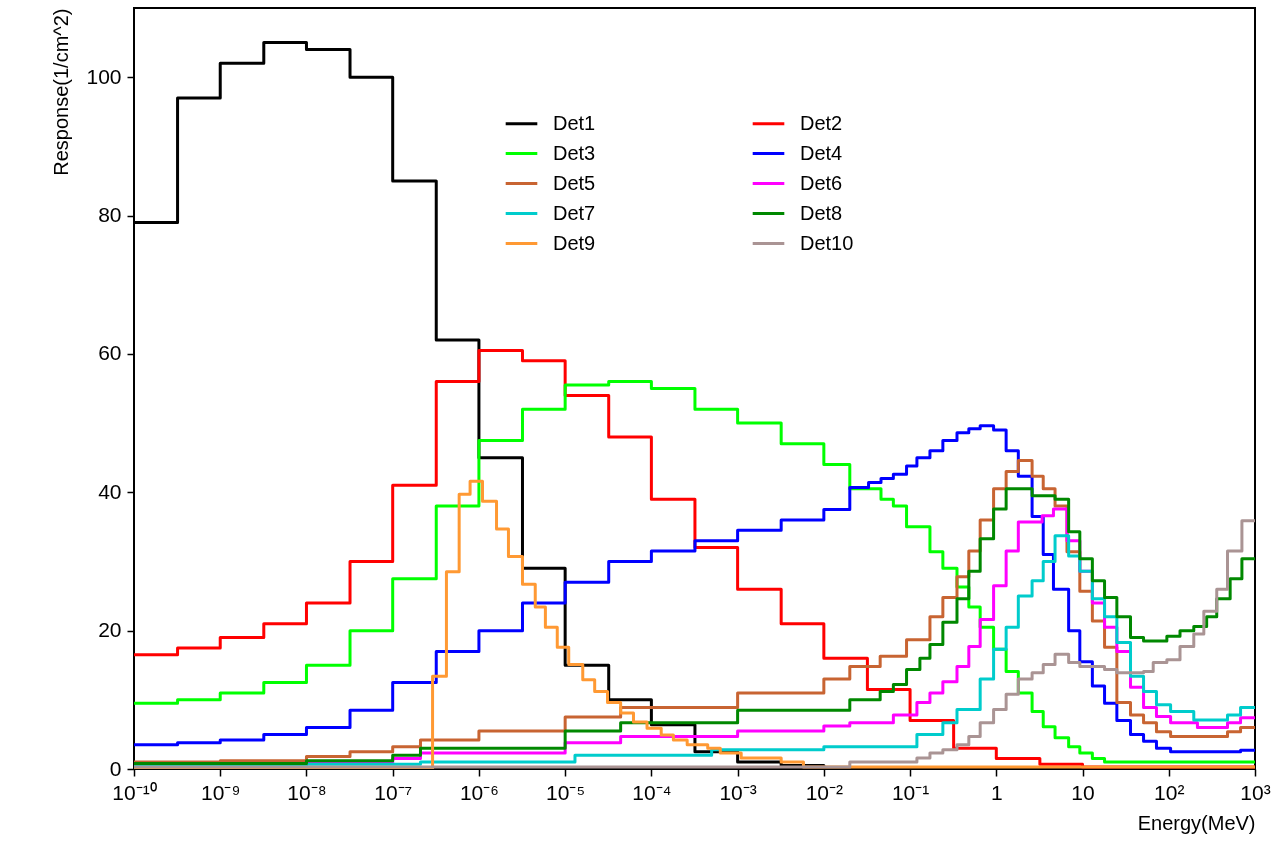 This screenshot has width=1282, height=857. I want to click on x-tick-label: 10⁻⁷, so click(393, 792).